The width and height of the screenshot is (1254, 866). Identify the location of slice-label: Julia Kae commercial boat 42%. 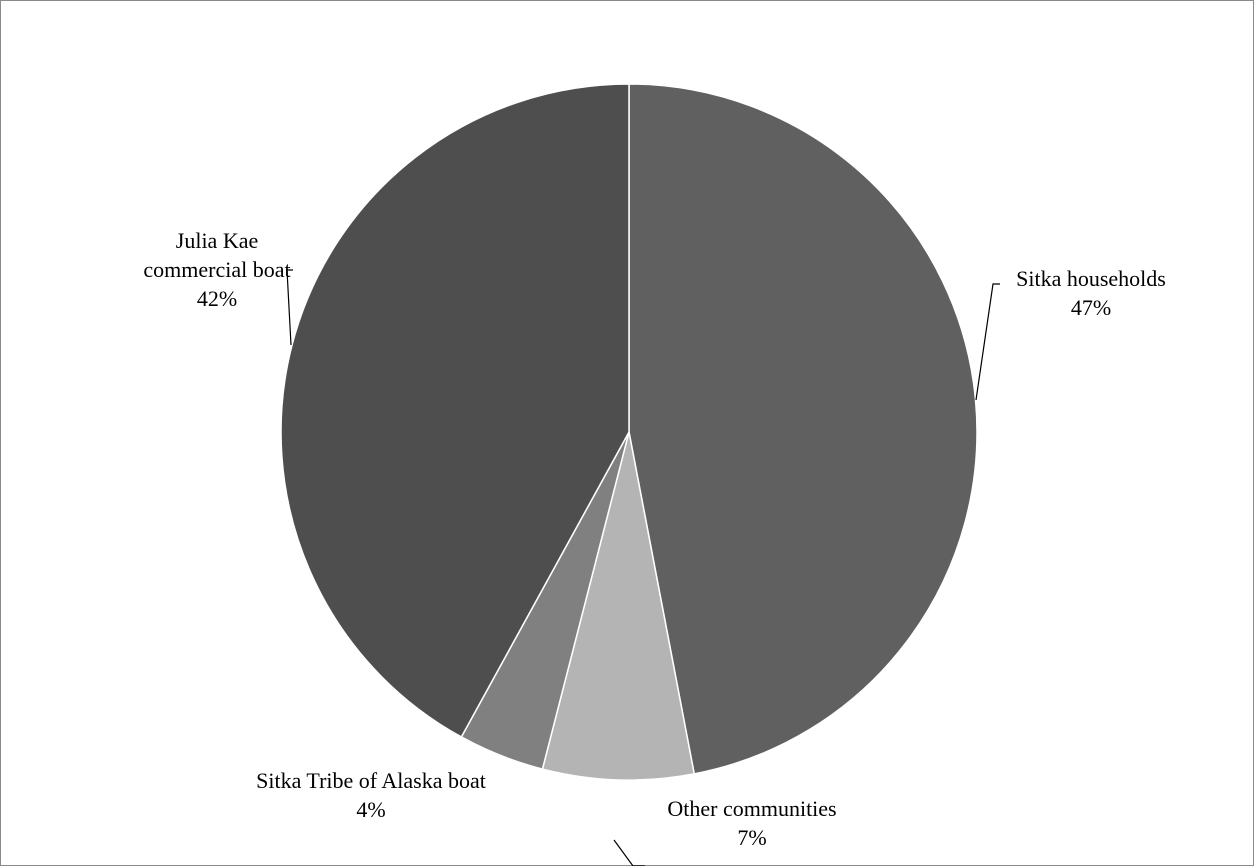
(217, 269).